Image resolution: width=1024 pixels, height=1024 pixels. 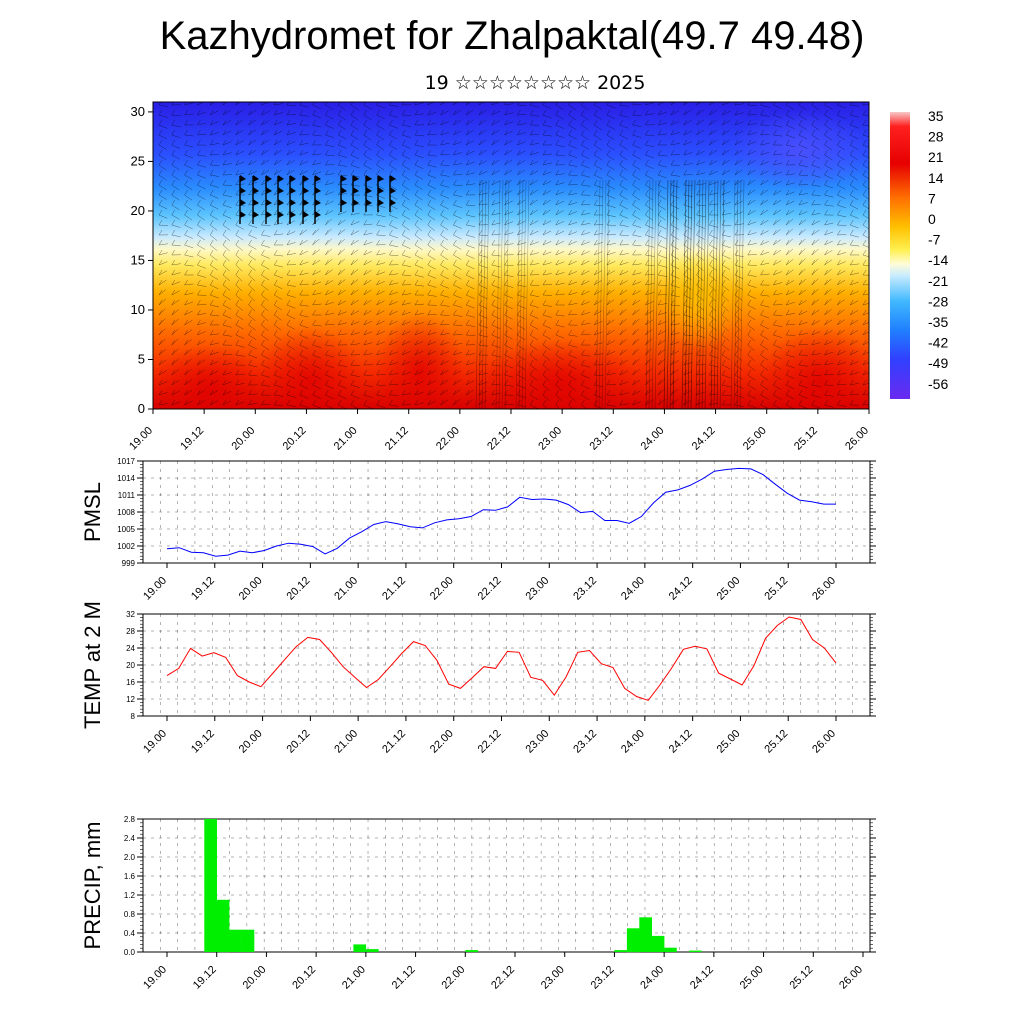 I want to click on colorbar-label: 35, so click(x=936, y=116).